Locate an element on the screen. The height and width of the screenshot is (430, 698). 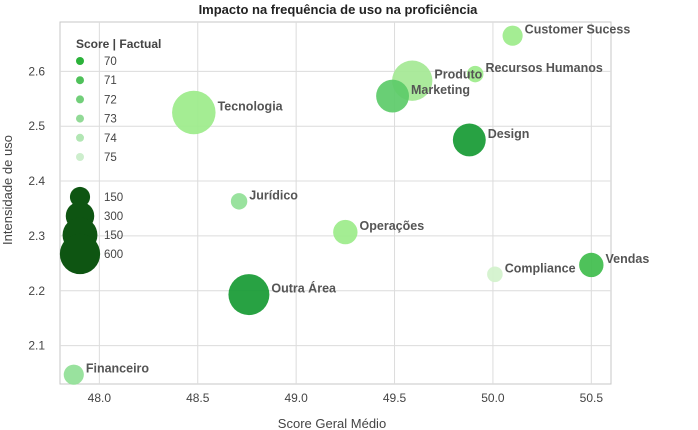
point-jurídico is located at coordinates (239, 201).